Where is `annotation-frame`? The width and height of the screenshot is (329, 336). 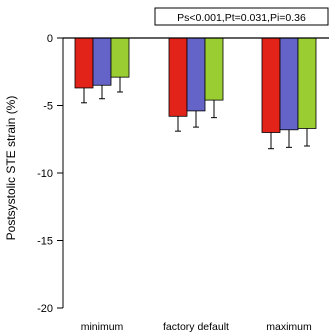 annotation-frame is located at coordinates (241, 16).